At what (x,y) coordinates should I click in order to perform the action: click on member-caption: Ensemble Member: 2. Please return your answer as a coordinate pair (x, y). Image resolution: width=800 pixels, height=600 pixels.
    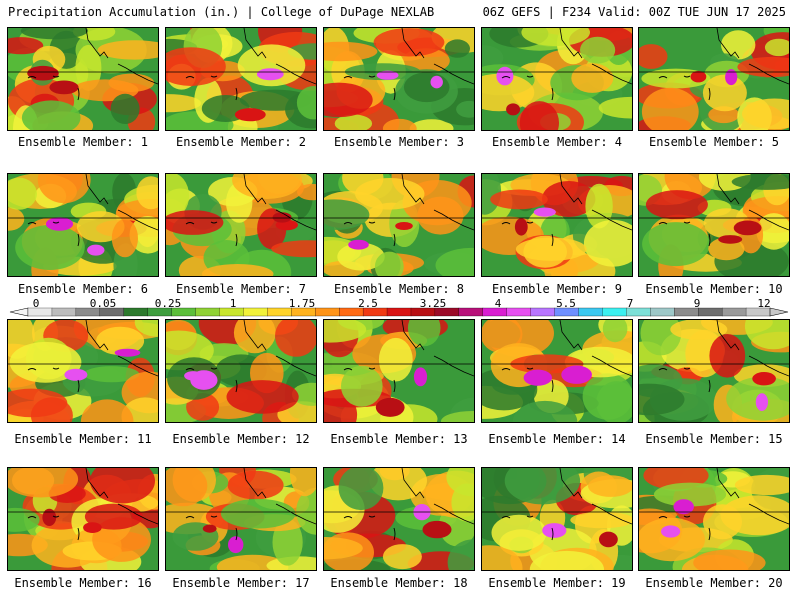
    Looking at the image, I should click on (241, 142).